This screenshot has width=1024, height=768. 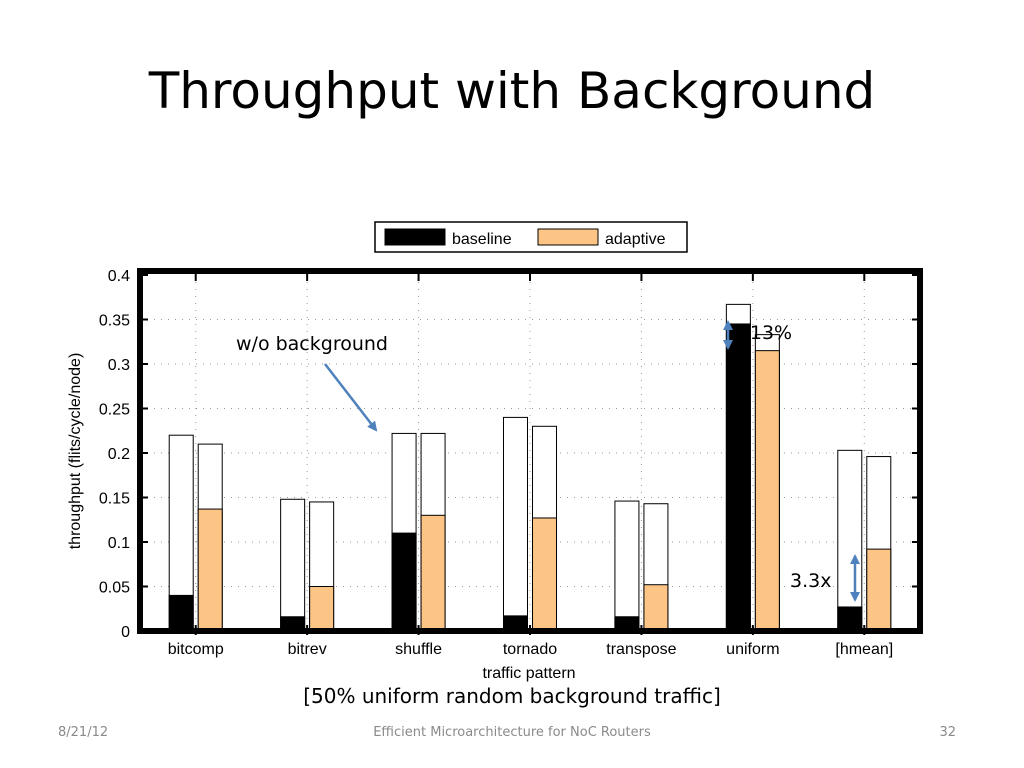 What do you see at coordinates (752, 649) in the screenshot?
I see `x-tick-label: uniform` at bounding box center [752, 649].